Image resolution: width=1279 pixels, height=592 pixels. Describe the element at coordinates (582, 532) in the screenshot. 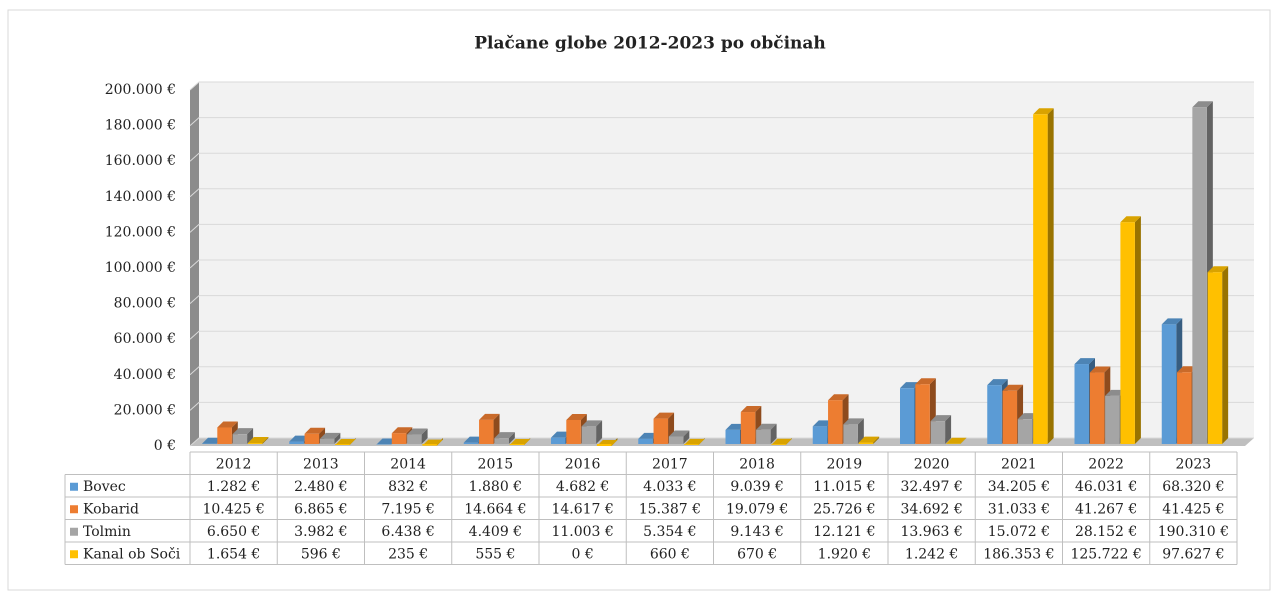

I see `data-label: 11.003 €` at that location.